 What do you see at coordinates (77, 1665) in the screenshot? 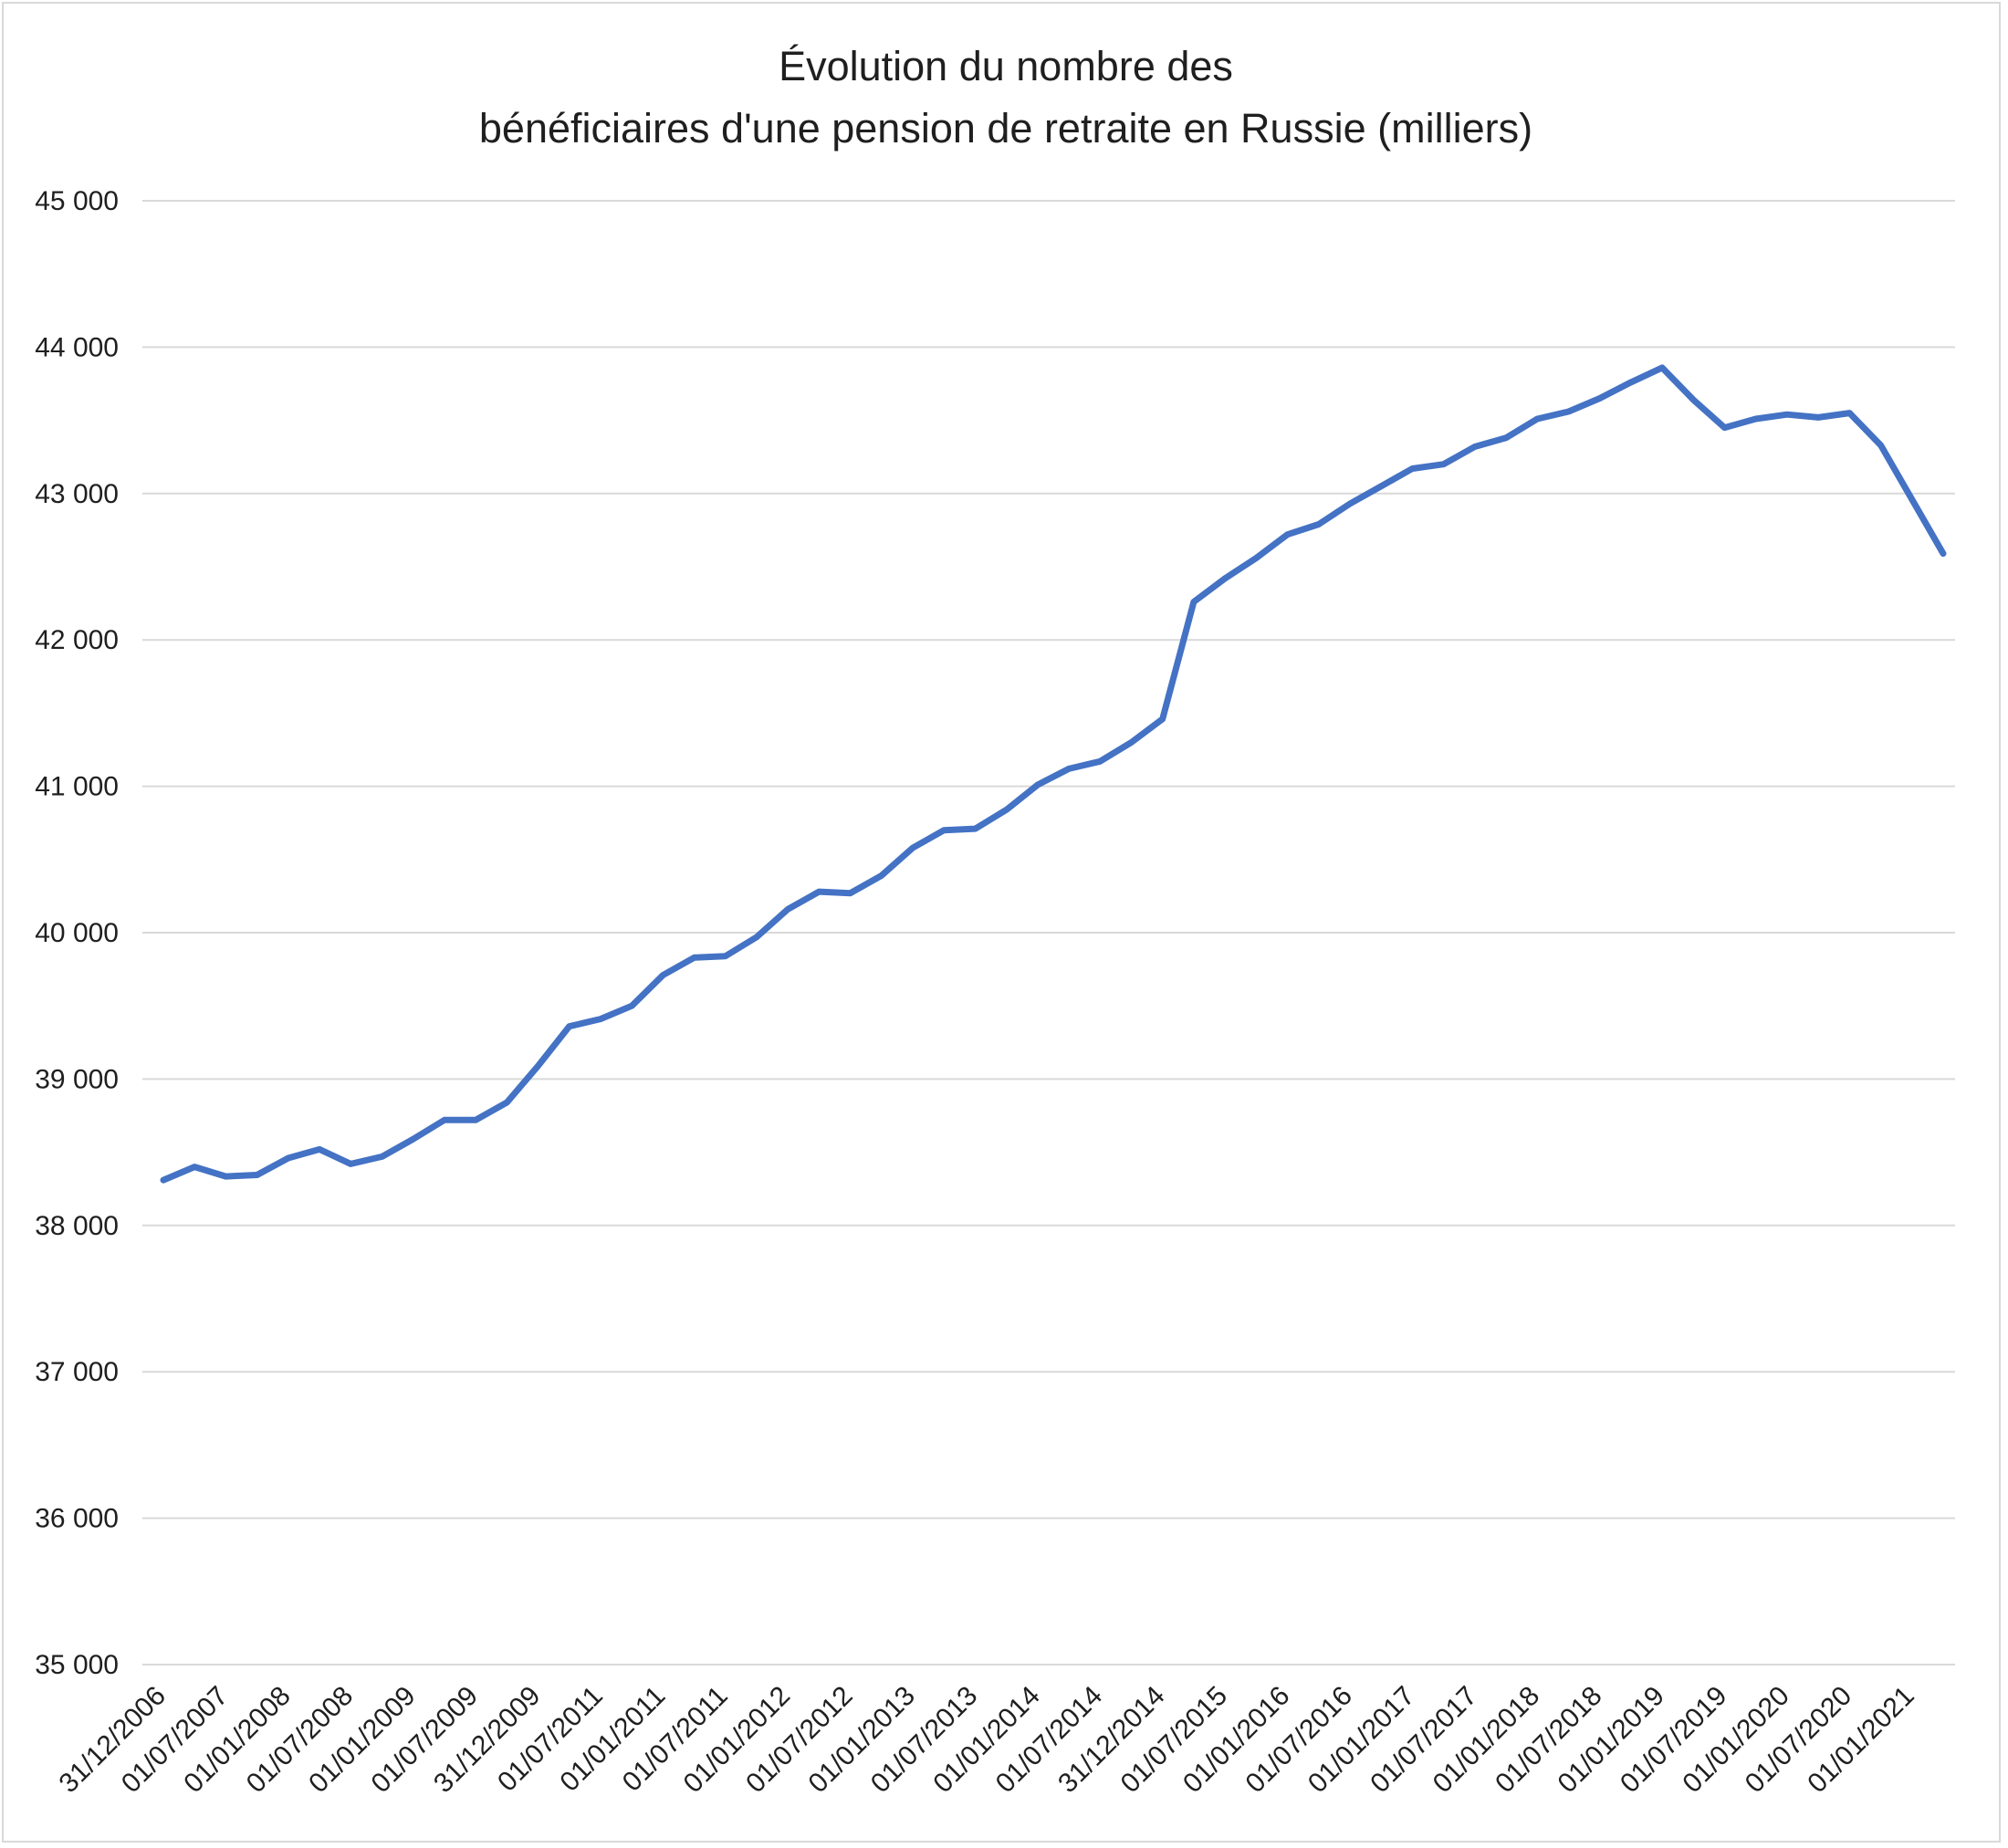
I see `y-tick-label: 35 000` at bounding box center [77, 1665].